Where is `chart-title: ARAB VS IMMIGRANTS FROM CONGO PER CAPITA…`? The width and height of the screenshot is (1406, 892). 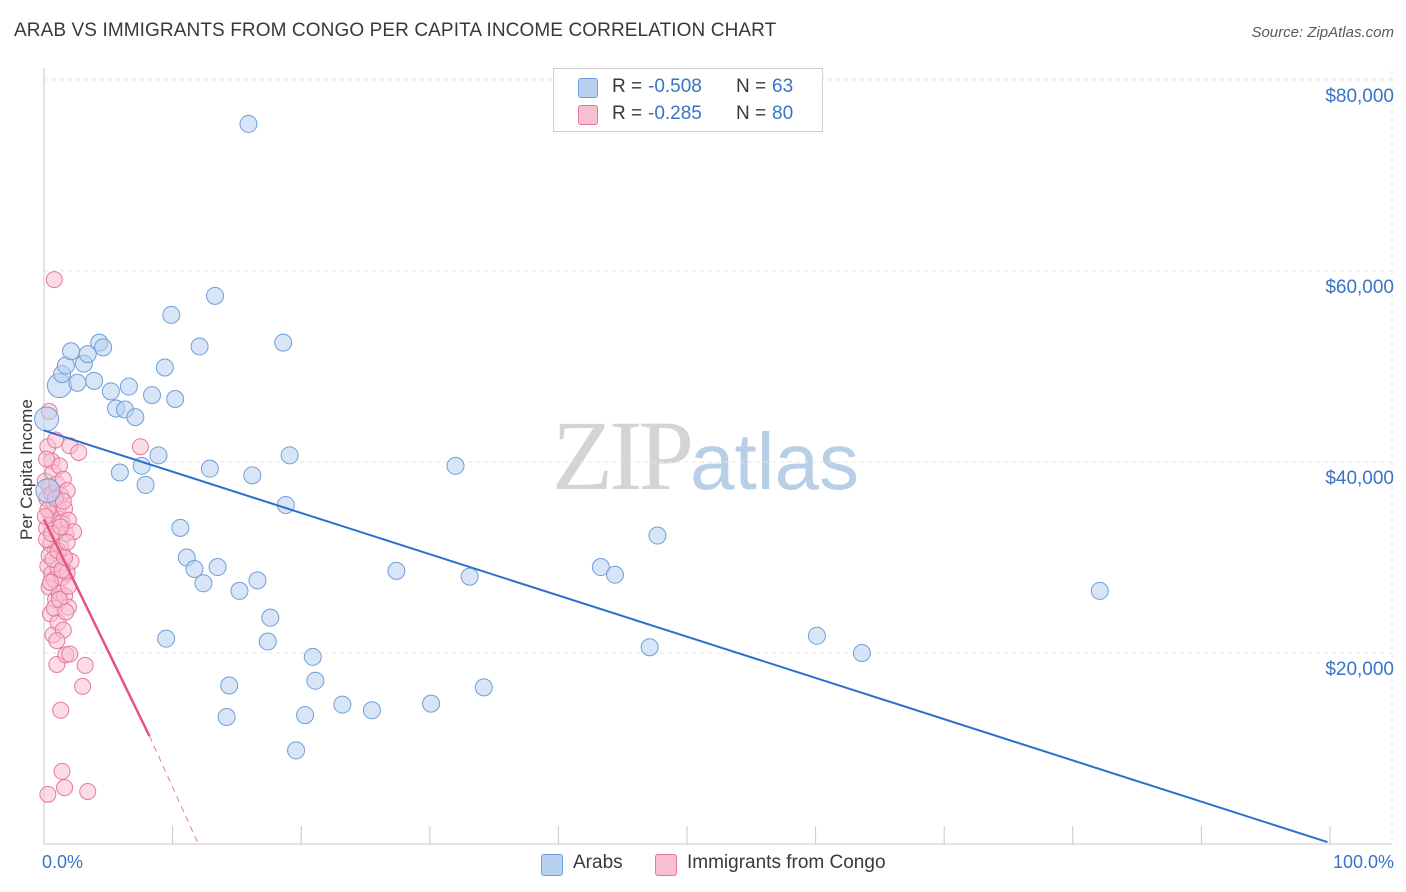
chart-title: ARAB VS IMMIGRANTS FROM CONGO PER CAPITA… is located at coordinates (395, 30).